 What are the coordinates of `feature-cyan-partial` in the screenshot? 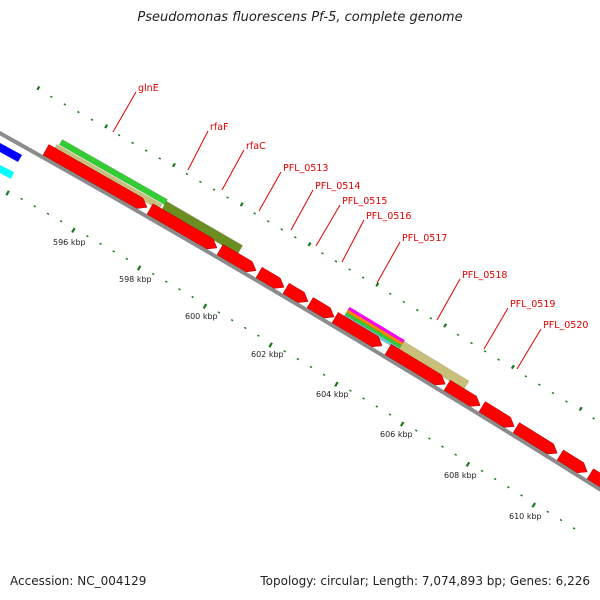 It's located at (7, 172).